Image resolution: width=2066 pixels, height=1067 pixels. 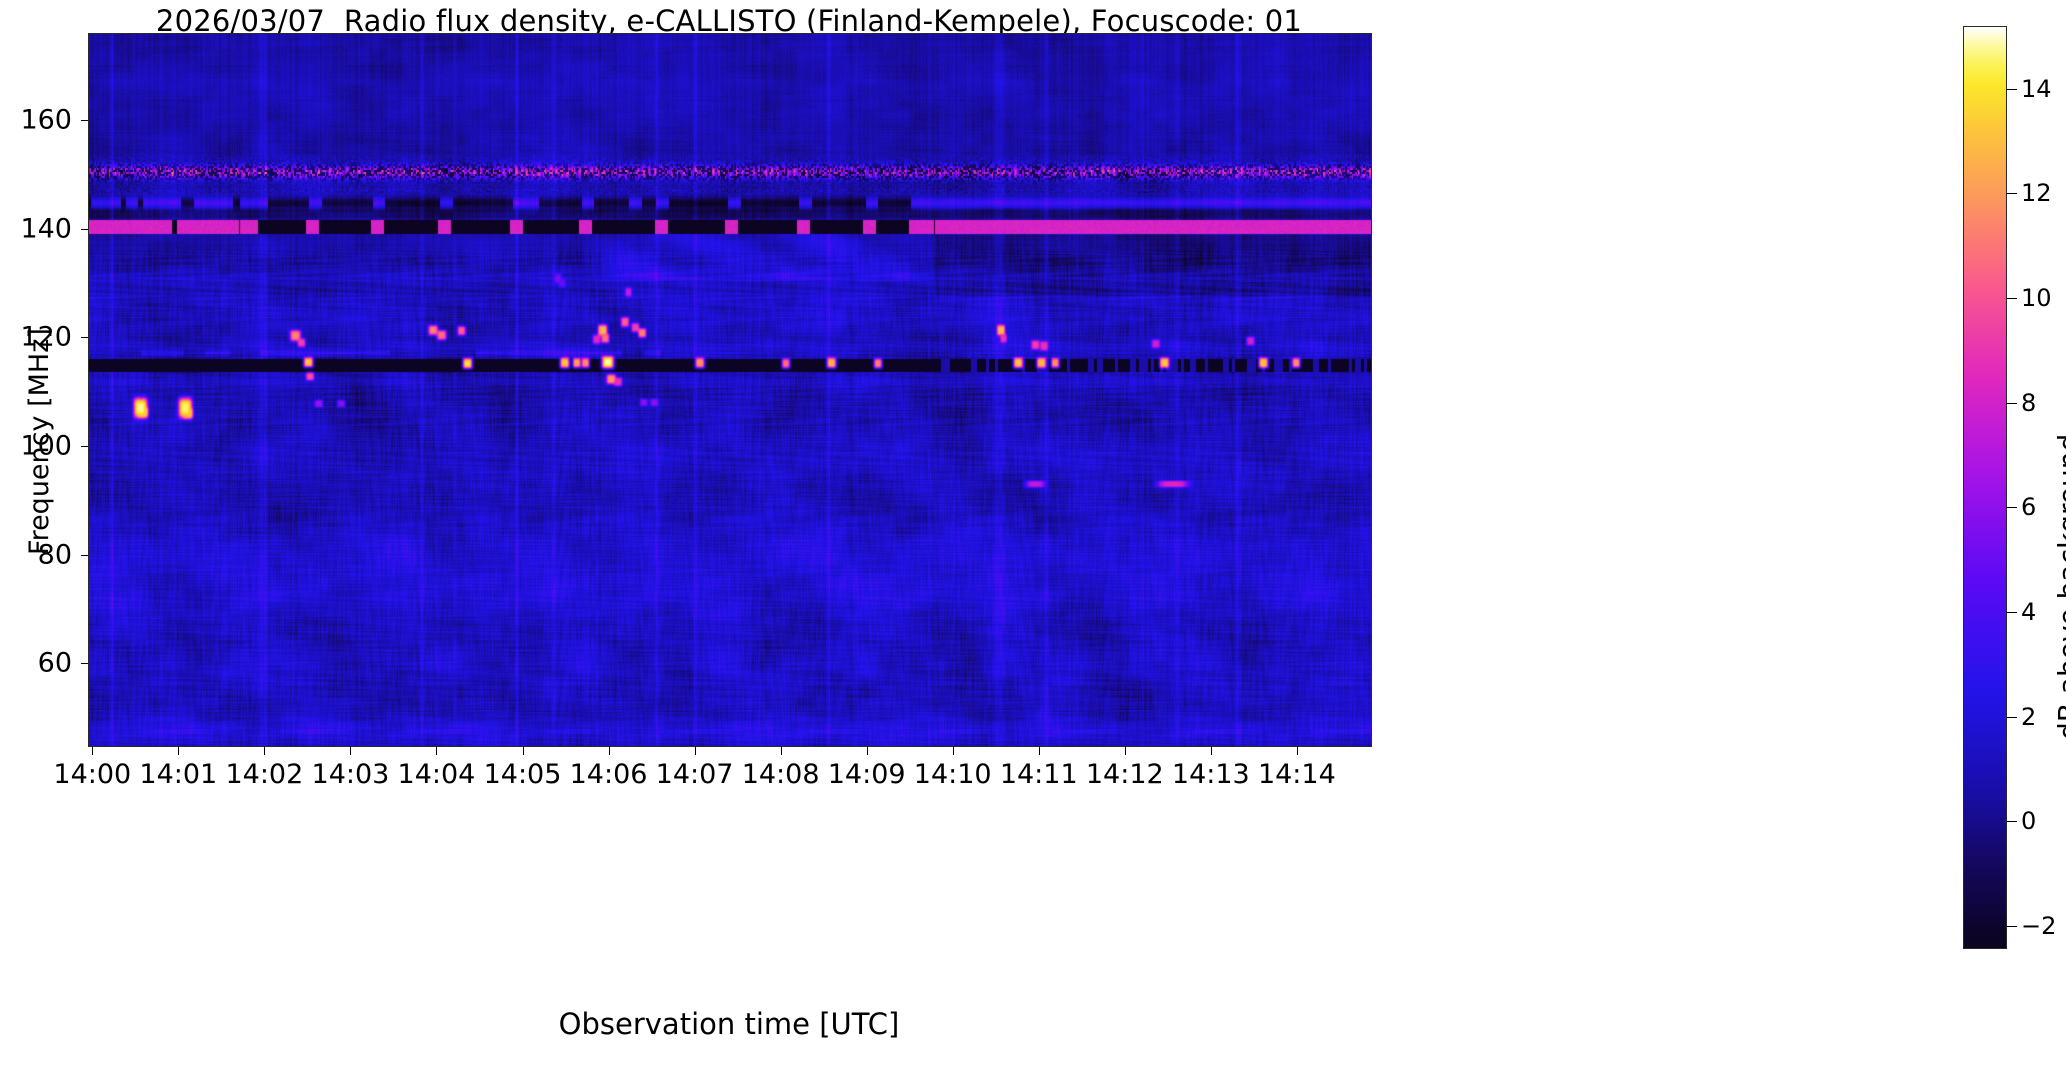 What do you see at coordinates (2036, 298) in the screenshot?
I see `colorbar-tick-label: 10` at bounding box center [2036, 298].